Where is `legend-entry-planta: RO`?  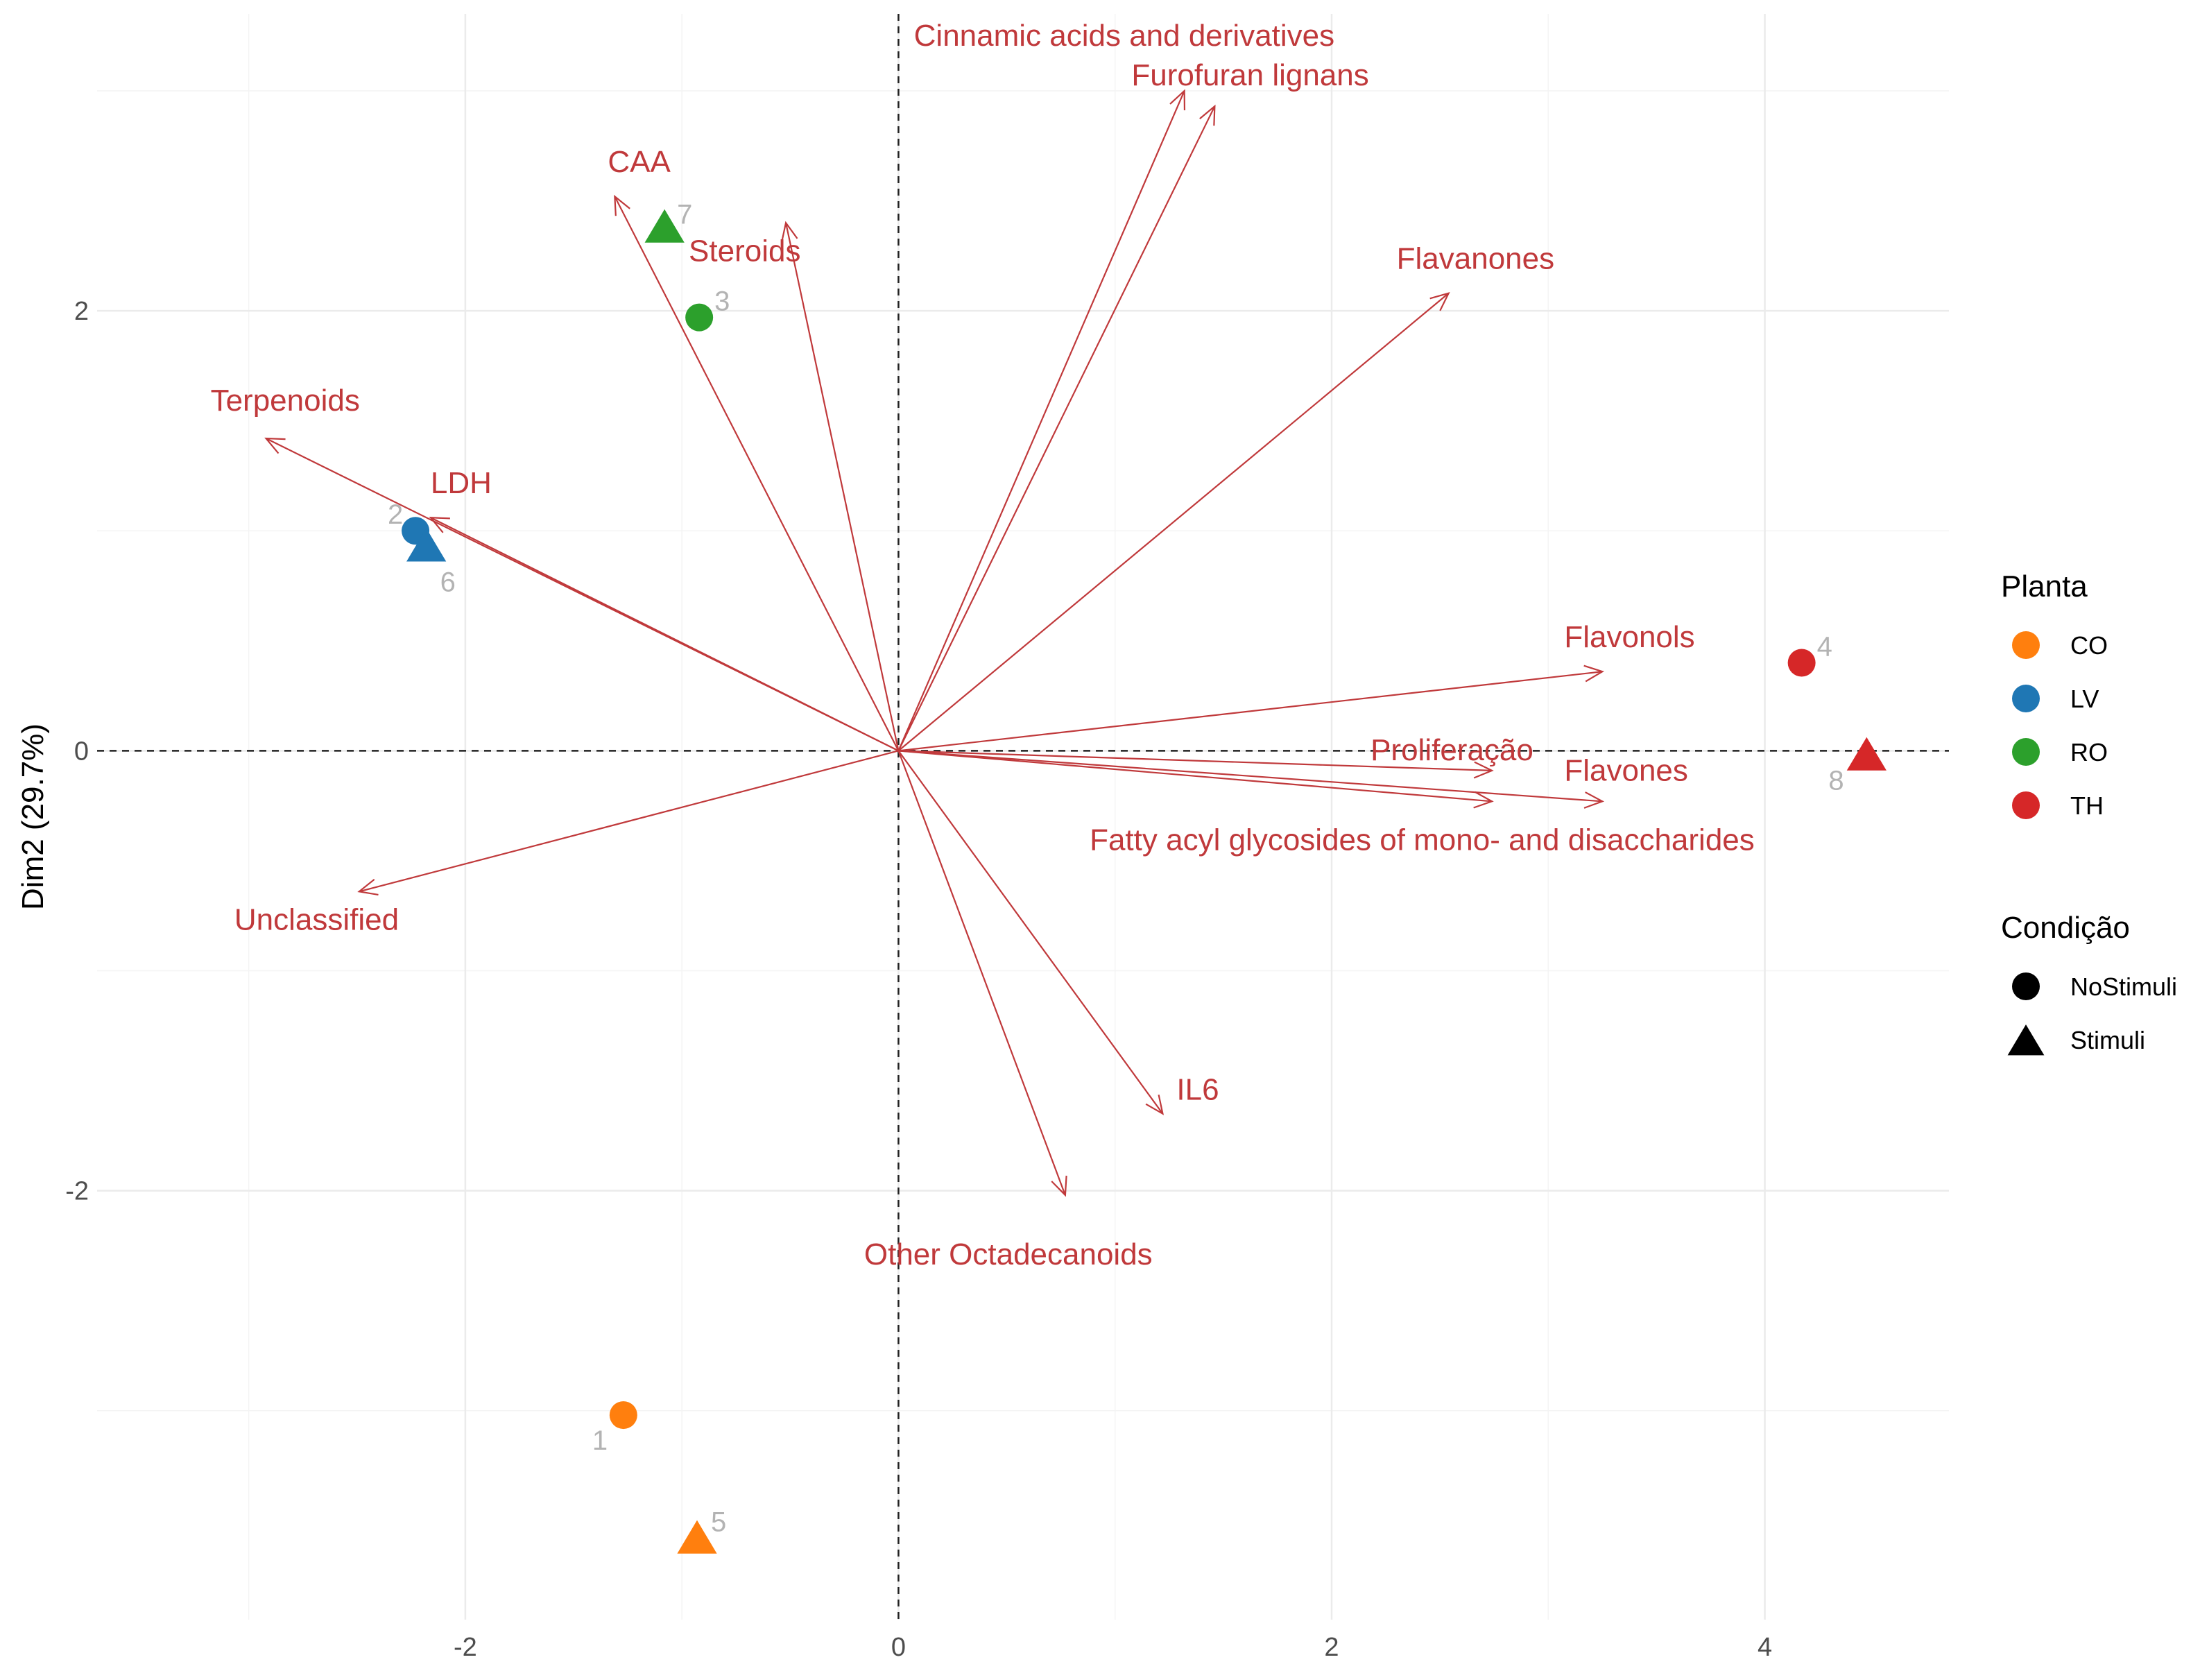 legend-entry-planta: RO is located at coordinates (2060, 752).